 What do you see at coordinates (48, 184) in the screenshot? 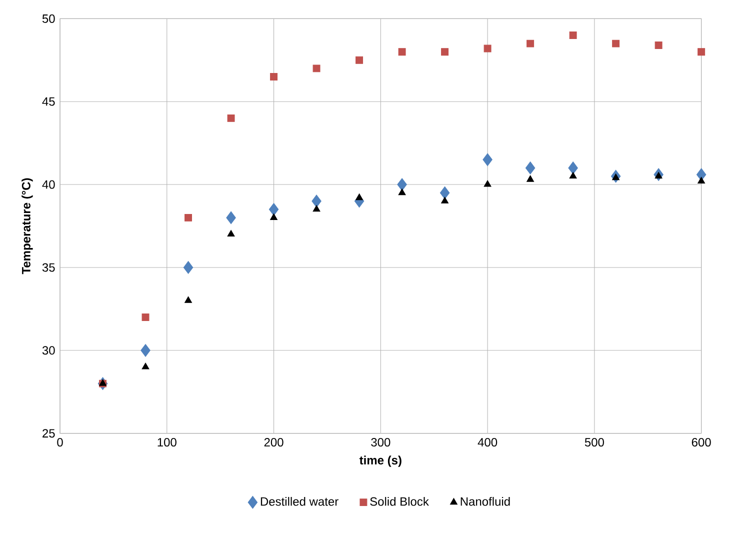
I see `y-tick-label: 40` at bounding box center [48, 184].